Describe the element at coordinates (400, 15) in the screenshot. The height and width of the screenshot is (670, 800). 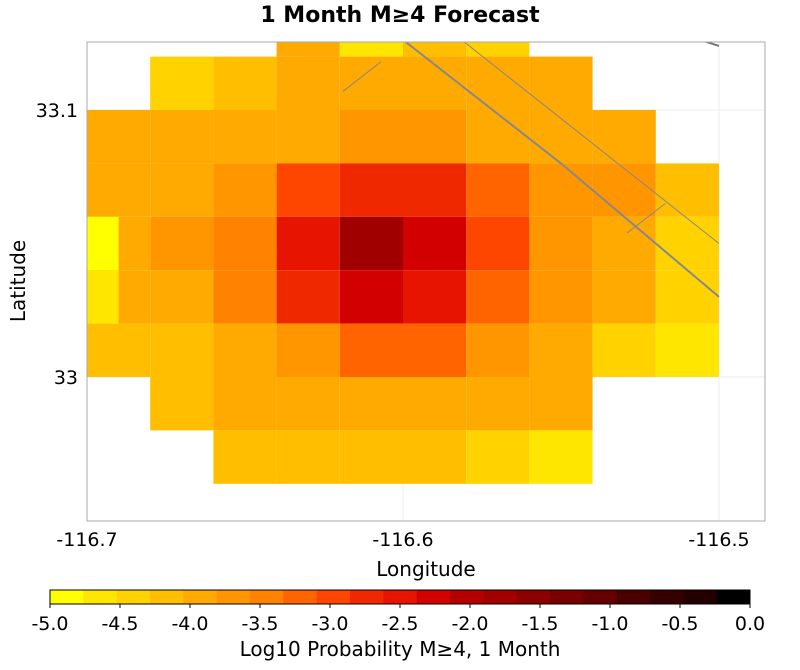
I see `chart-title: 1 Month M≥4 Forecast` at that location.